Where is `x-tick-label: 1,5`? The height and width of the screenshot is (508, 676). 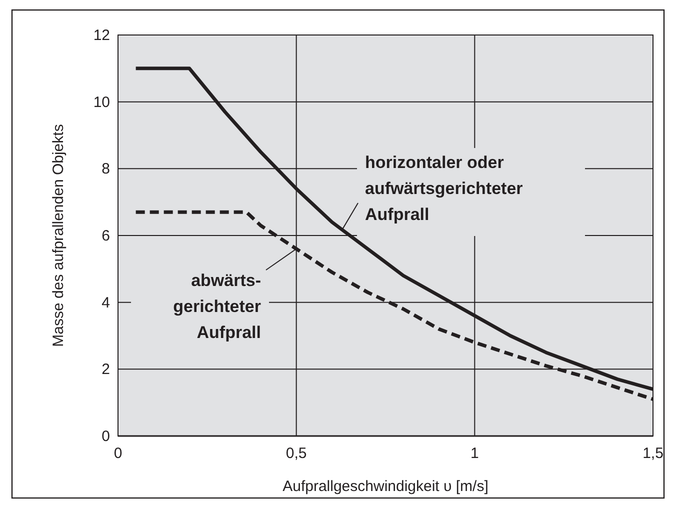 x-tick-label: 1,5 is located at coordinates (653, 453).